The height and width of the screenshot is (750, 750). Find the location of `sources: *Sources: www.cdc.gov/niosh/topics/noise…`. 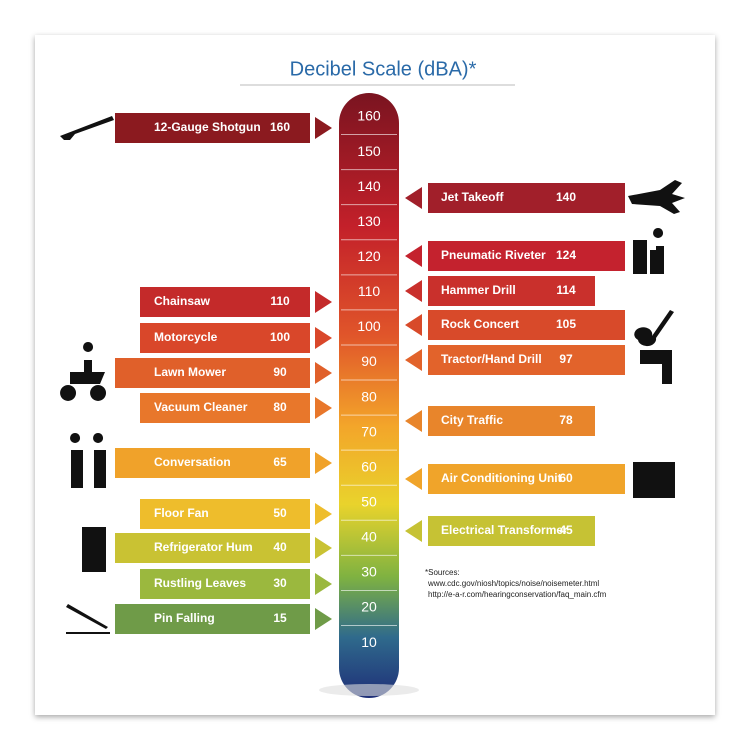

sources: *Sources: www.cdc.gov/niosh/topics/noise… is located at coordinates (516, 583).